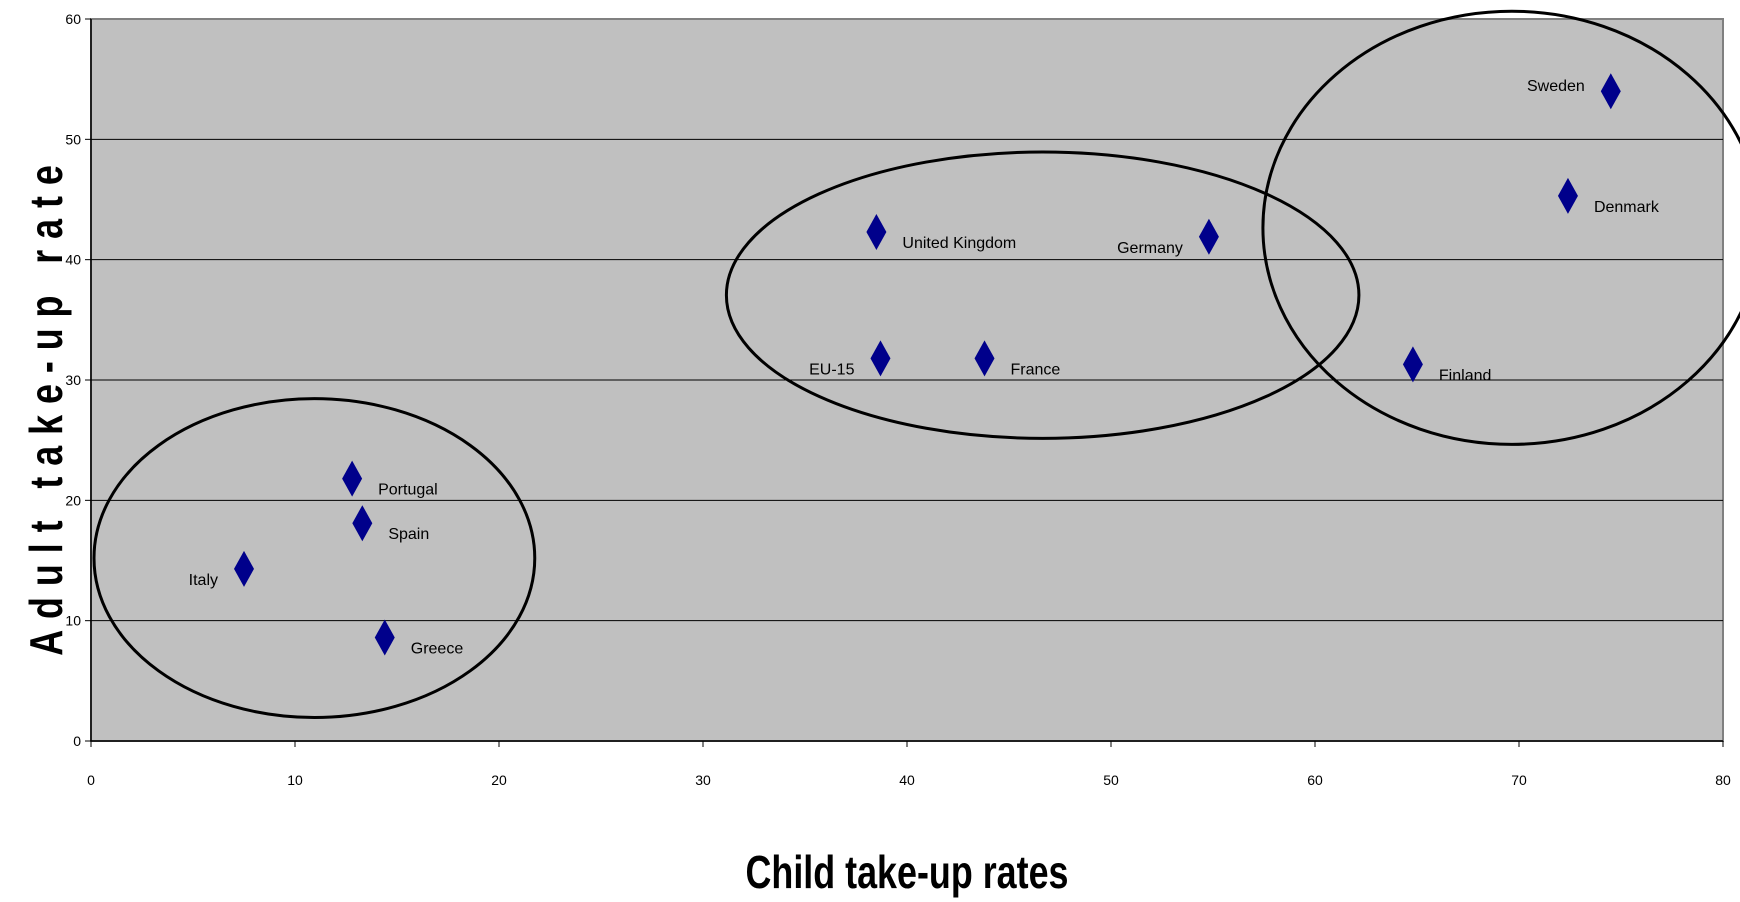 The height and width of the screenshot is (902, 1740). What do you see at coordinates (73, 500) in the screenshot?
I see `y-tick-label-20: 20` at bounding box center [73, 500].